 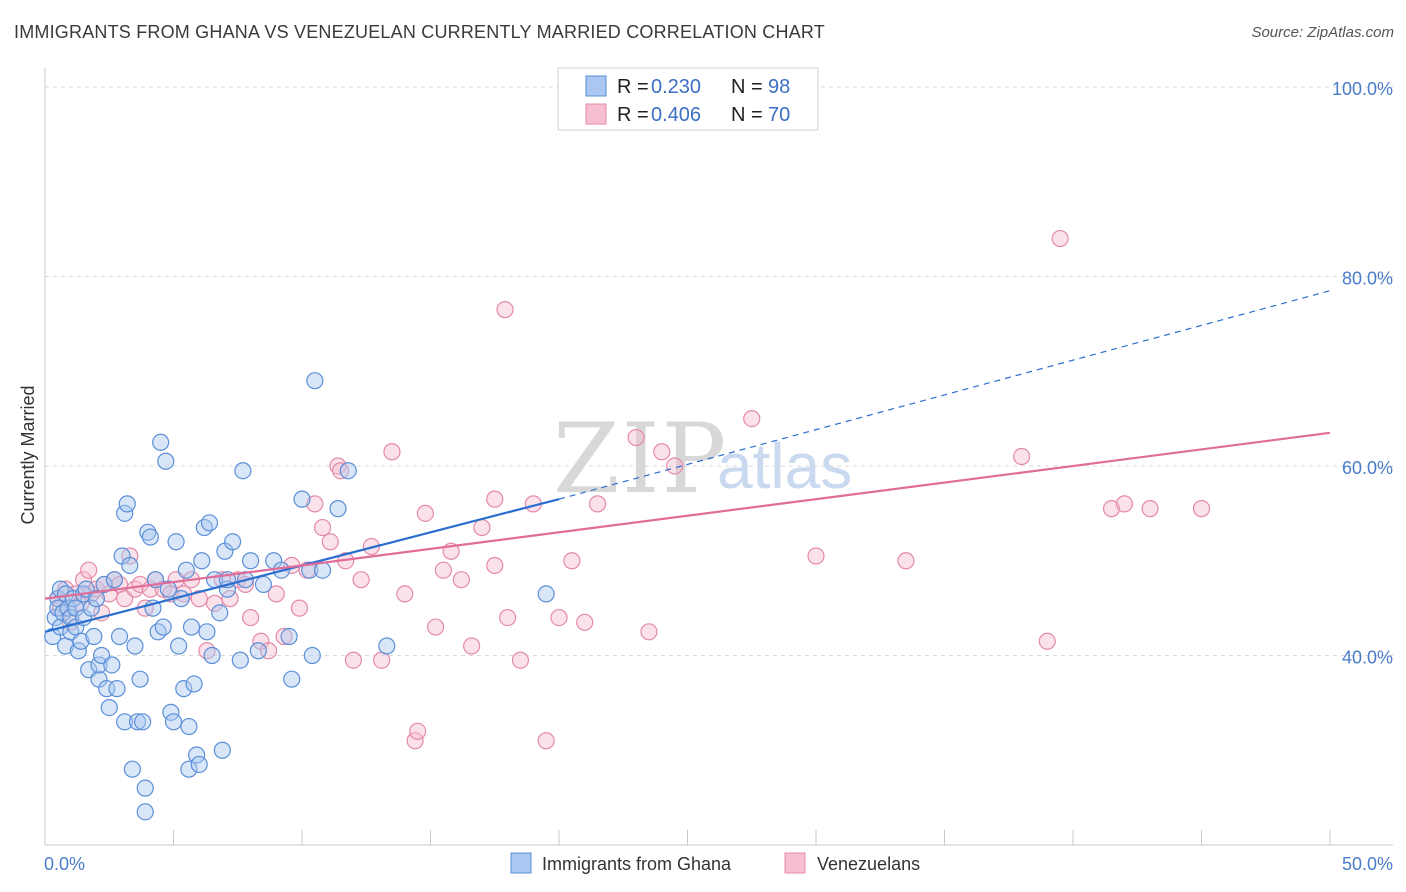 I want to click on watermark-zip: ZIP, so click(x=640, y=459).